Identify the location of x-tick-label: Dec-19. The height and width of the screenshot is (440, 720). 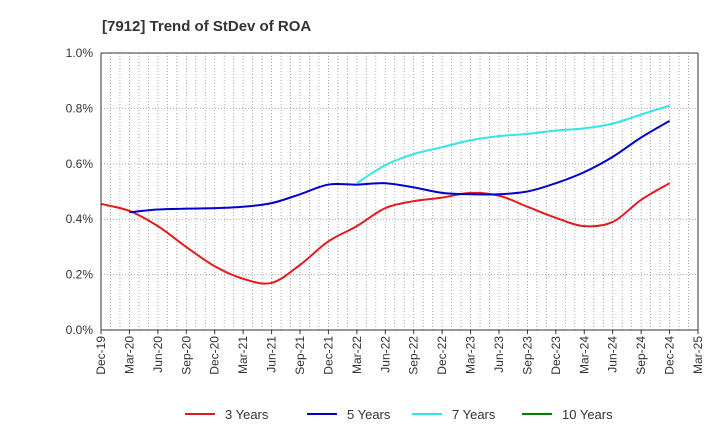
(101, 355).